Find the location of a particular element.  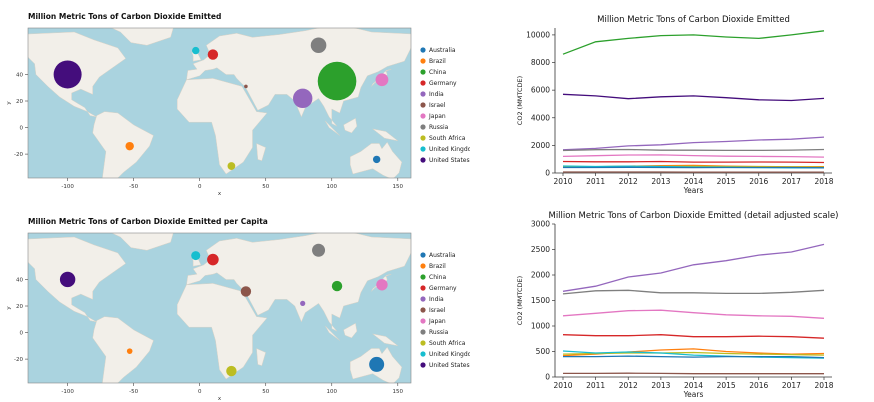

x-tick-label: -50 is located at coordinates (133, 187).